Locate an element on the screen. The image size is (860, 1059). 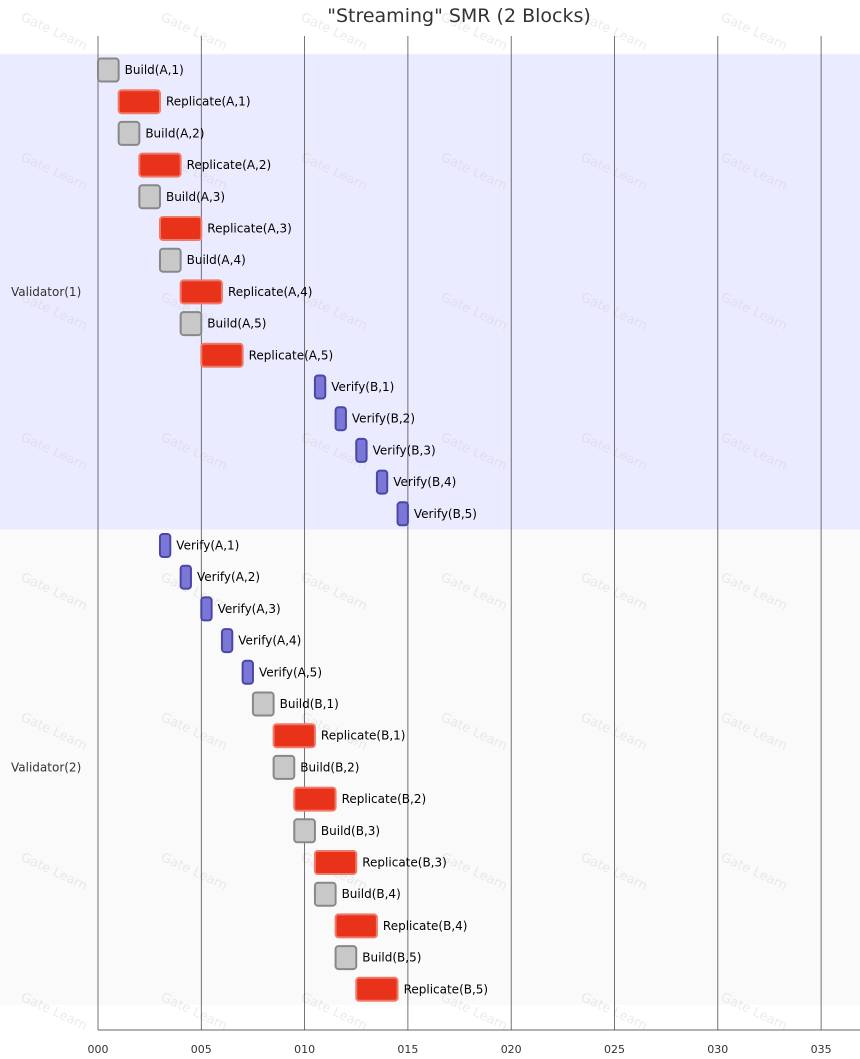
task-label: Verify(B,3) is located at coordinates (404, 450).